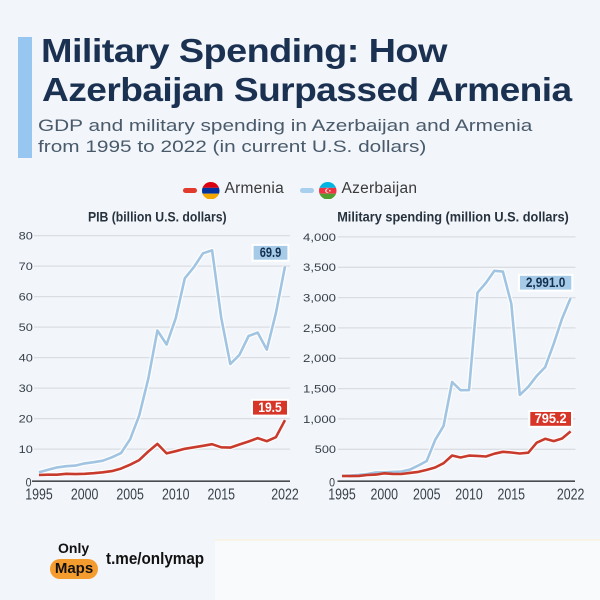  Describe the element at coordinates (319, 390) in the screenshot. I see `svg-text: 1,500` at that location.